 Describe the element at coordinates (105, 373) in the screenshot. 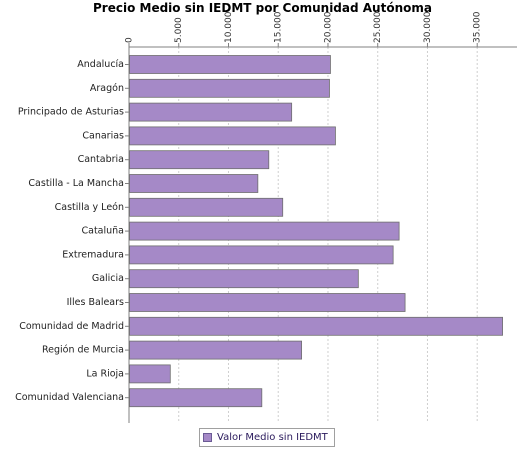

I see `category-label: La Rioja` at that location.